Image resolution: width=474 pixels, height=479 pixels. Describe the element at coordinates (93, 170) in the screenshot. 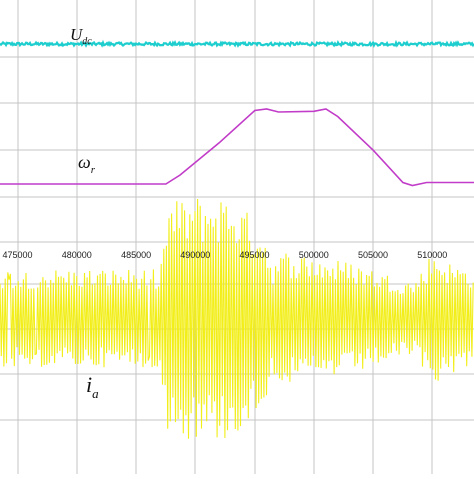

I see `series-label-subscript: r` at that location.